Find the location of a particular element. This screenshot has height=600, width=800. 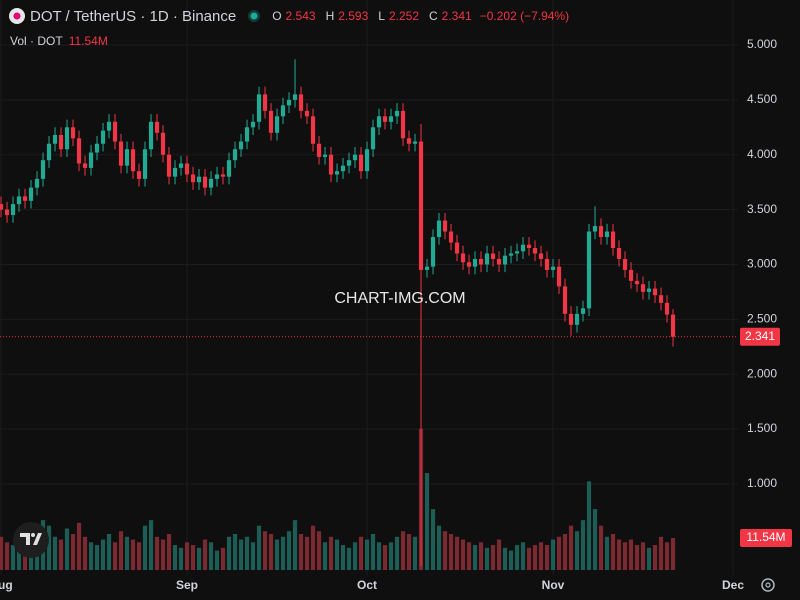

gear-center is located at coordinates (768, 585).